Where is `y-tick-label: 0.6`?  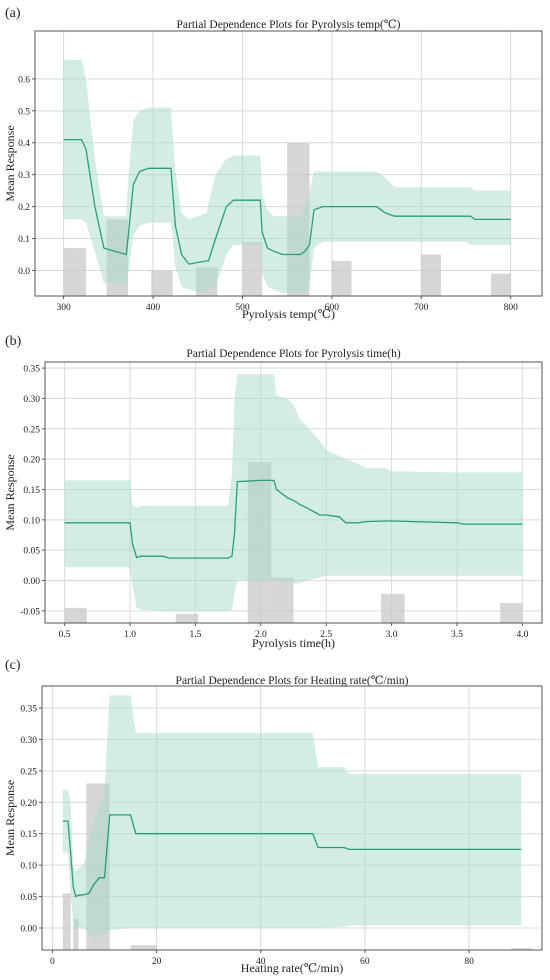
y-tick-label: 0.6 is located at coordinates (24, 80).